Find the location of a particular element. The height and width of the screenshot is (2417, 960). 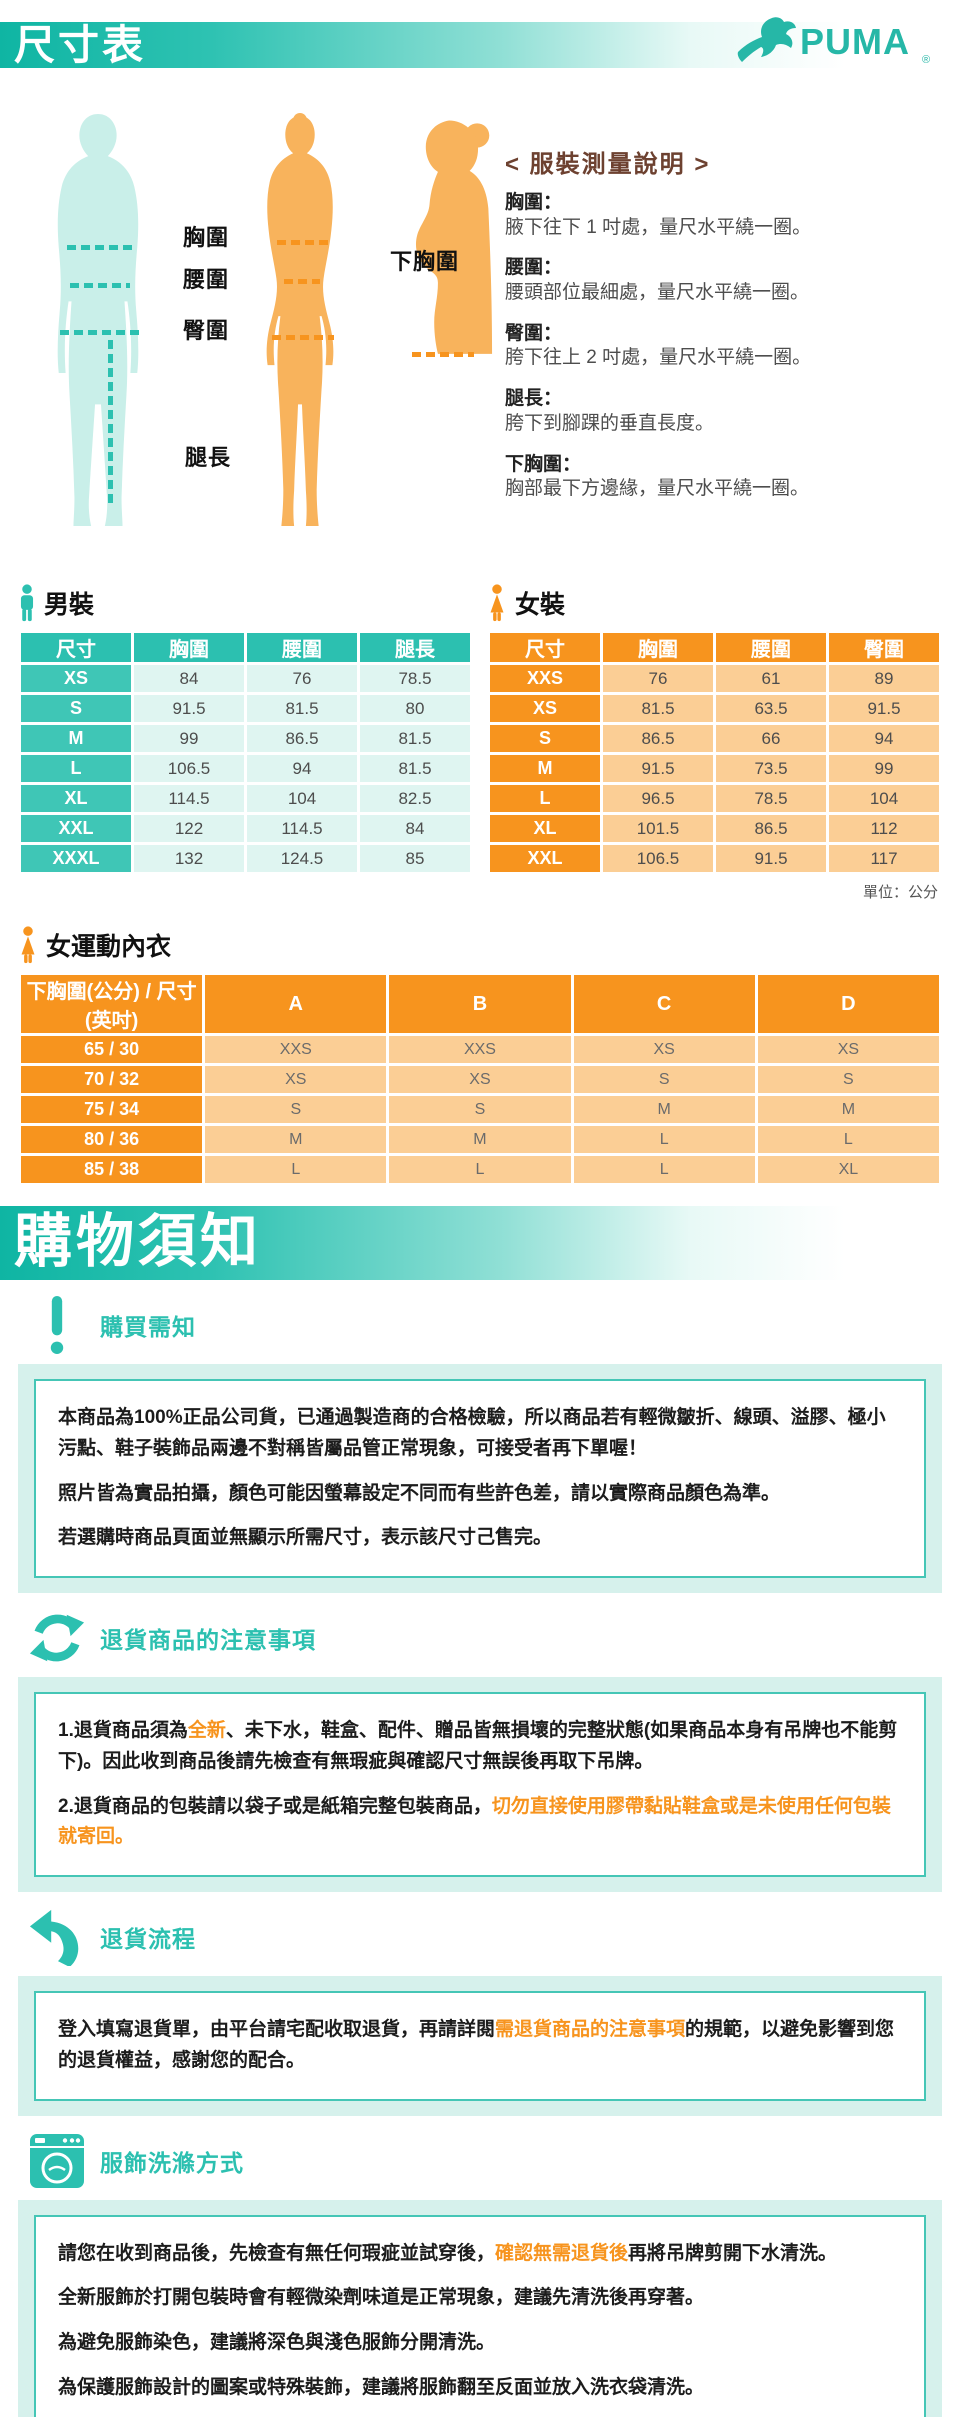

notice-paragraph: 照片皆為實品拍攝，顏色可能因螢幕設定不同而有些許色差，請以實際商品顏色為準。 is located at coordinates (480, 1494).